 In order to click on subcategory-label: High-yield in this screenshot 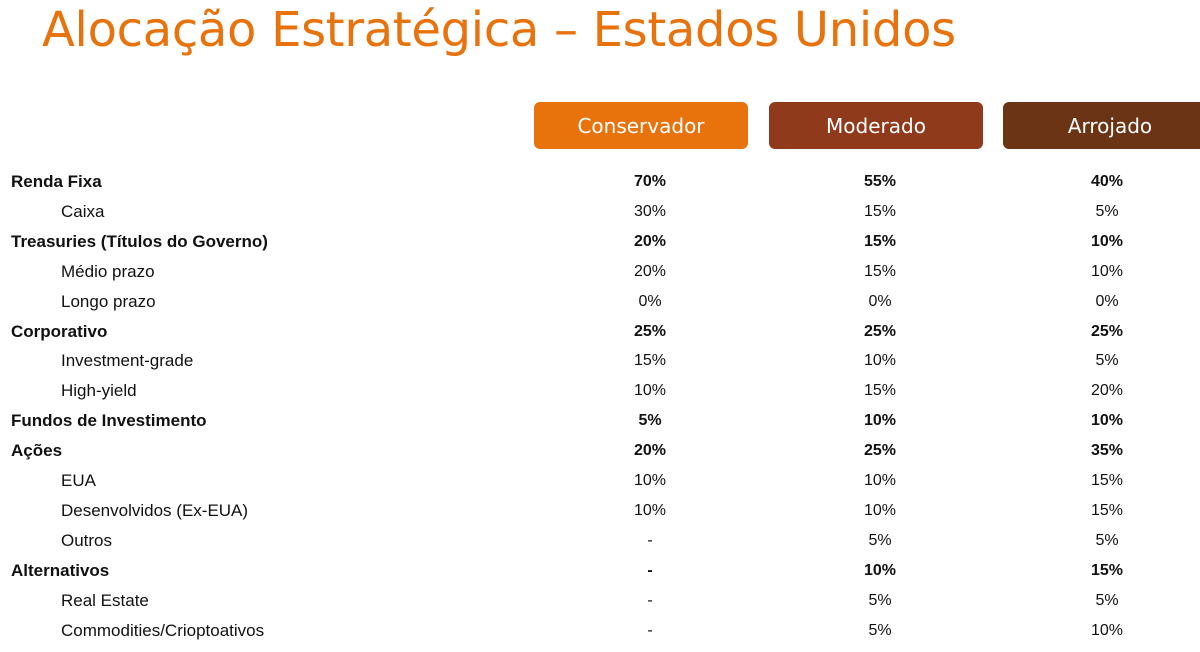, I will do `click(99, 391)`.